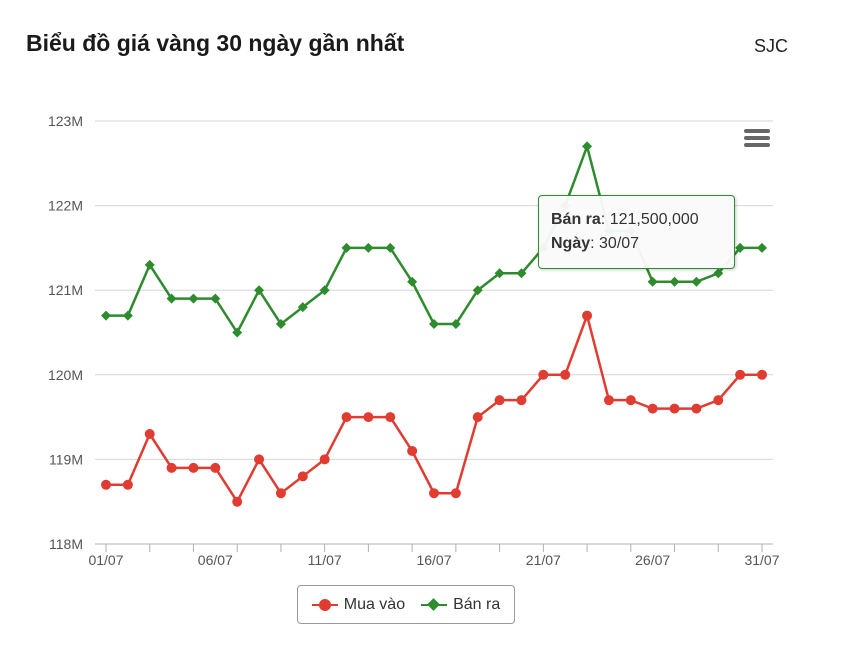 Image resolution: width=842 pixels, height=662 pixels. What do you see at coordinates (325, 560) in the screenshot?
I see `x-tick-label: 11/07` at bounding box center [325, 560].